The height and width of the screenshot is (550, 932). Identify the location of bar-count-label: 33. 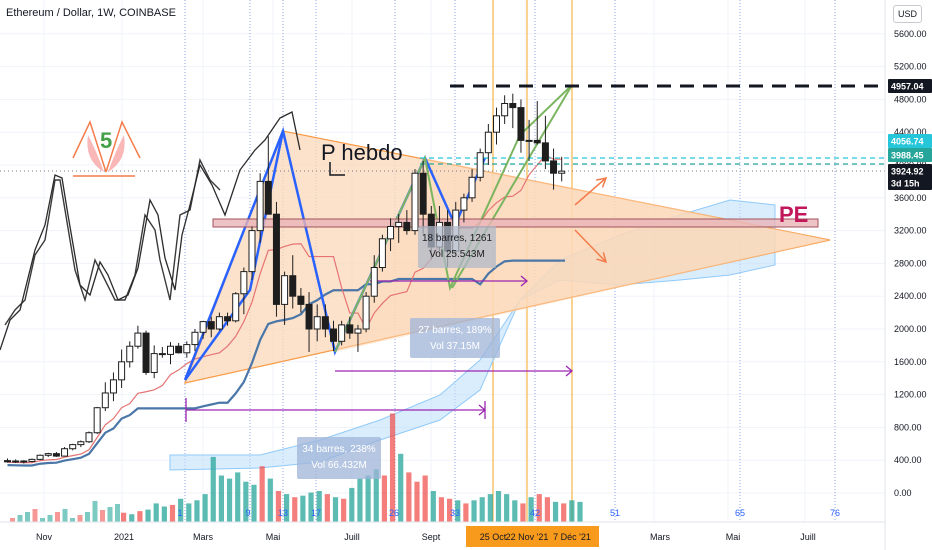
(455, 513).